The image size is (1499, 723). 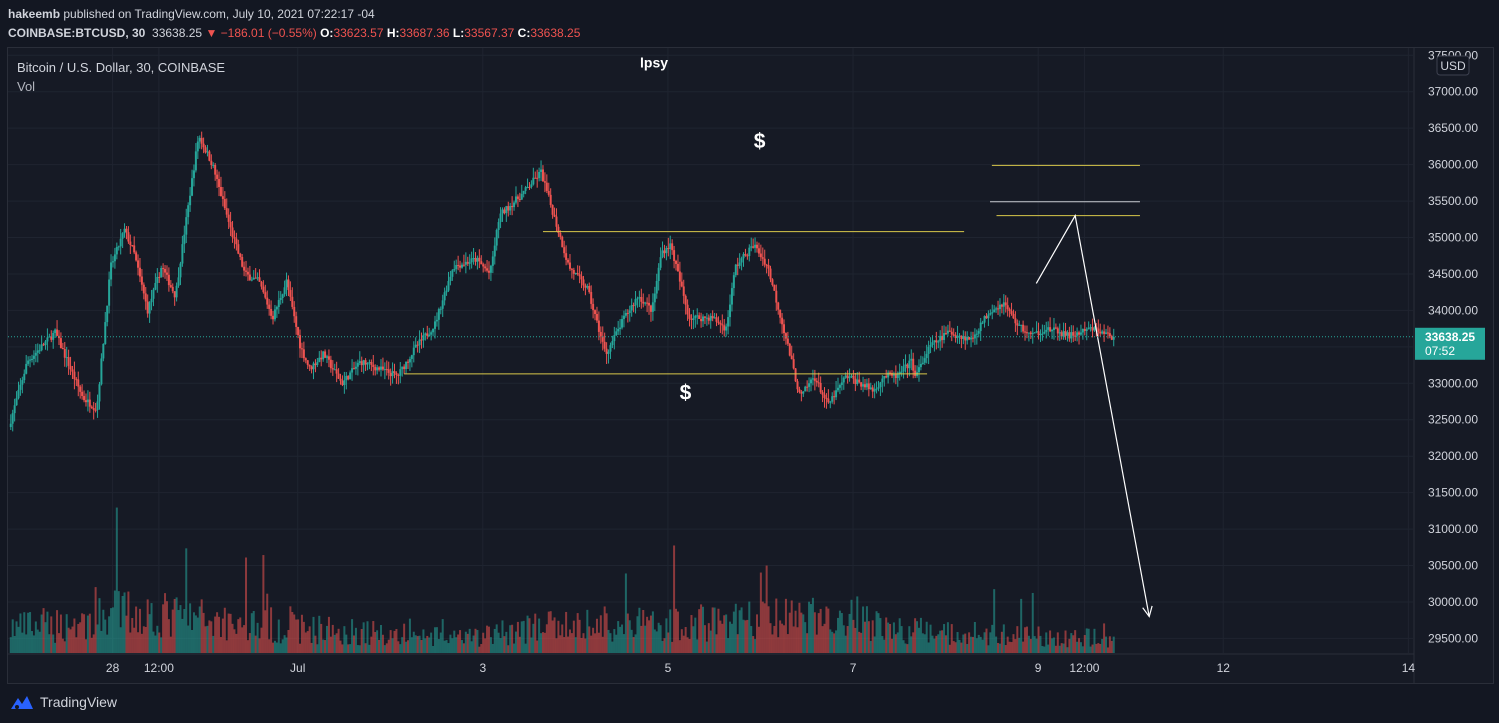 What do you see at coordinates (1453, 165) in the screenshot?
I see `price-tick-label: 36000.00` at bounding box center [1453, 165].